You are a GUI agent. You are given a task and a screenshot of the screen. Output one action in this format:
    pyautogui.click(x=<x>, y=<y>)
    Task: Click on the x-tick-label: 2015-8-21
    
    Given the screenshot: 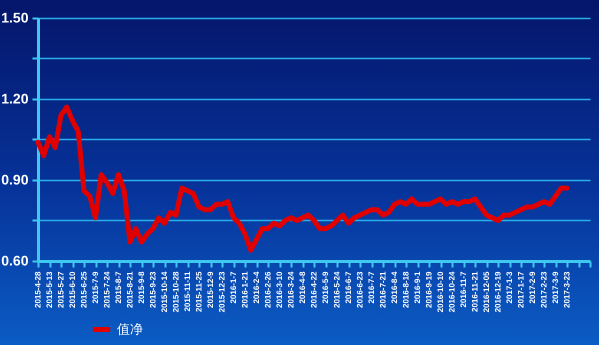 What is the action you would take?
    pyautogui.click(x=130, y=289)
    